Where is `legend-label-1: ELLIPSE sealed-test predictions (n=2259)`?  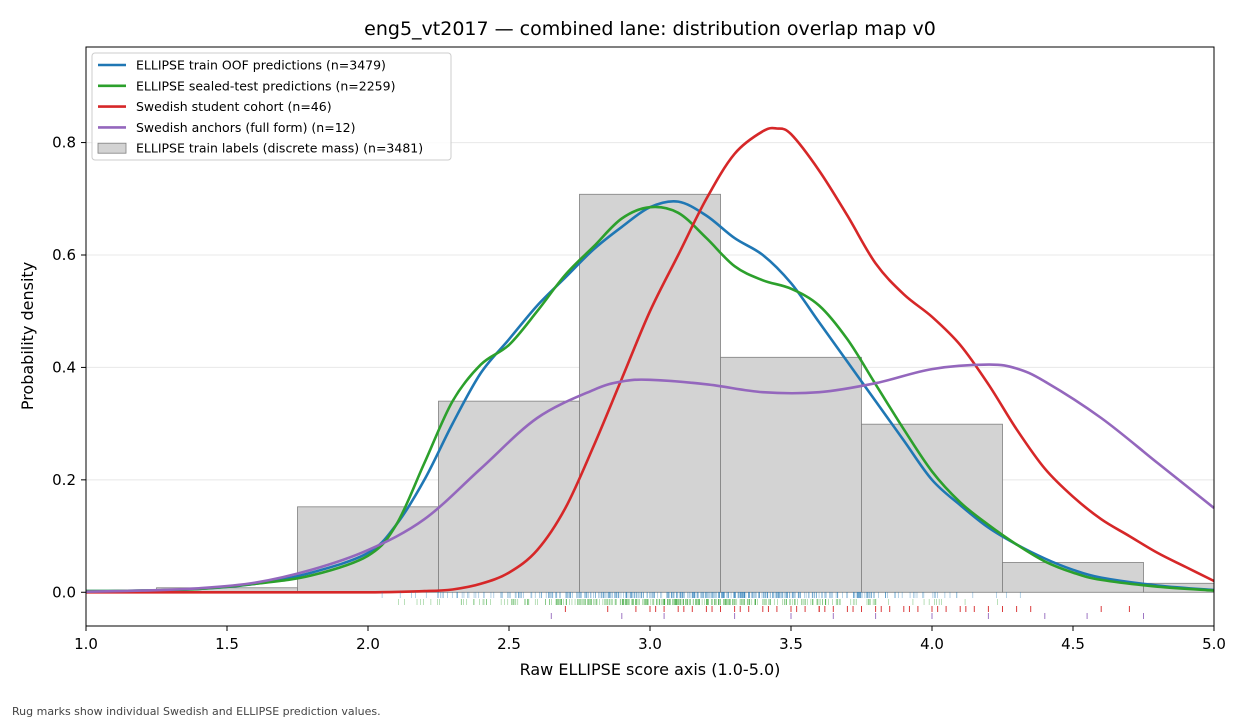 legend-label-1: ELLIPSE sealed-test predictions (n=2259) is located at coordinates (265, 85).